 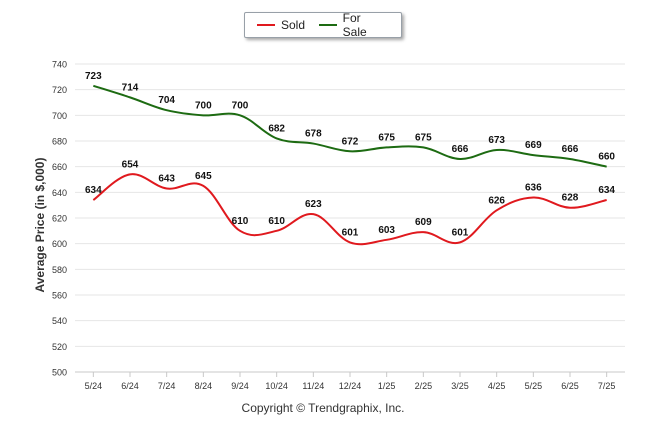 I want to click on y-tick-label-540: 540, so click(x=59, y=321).